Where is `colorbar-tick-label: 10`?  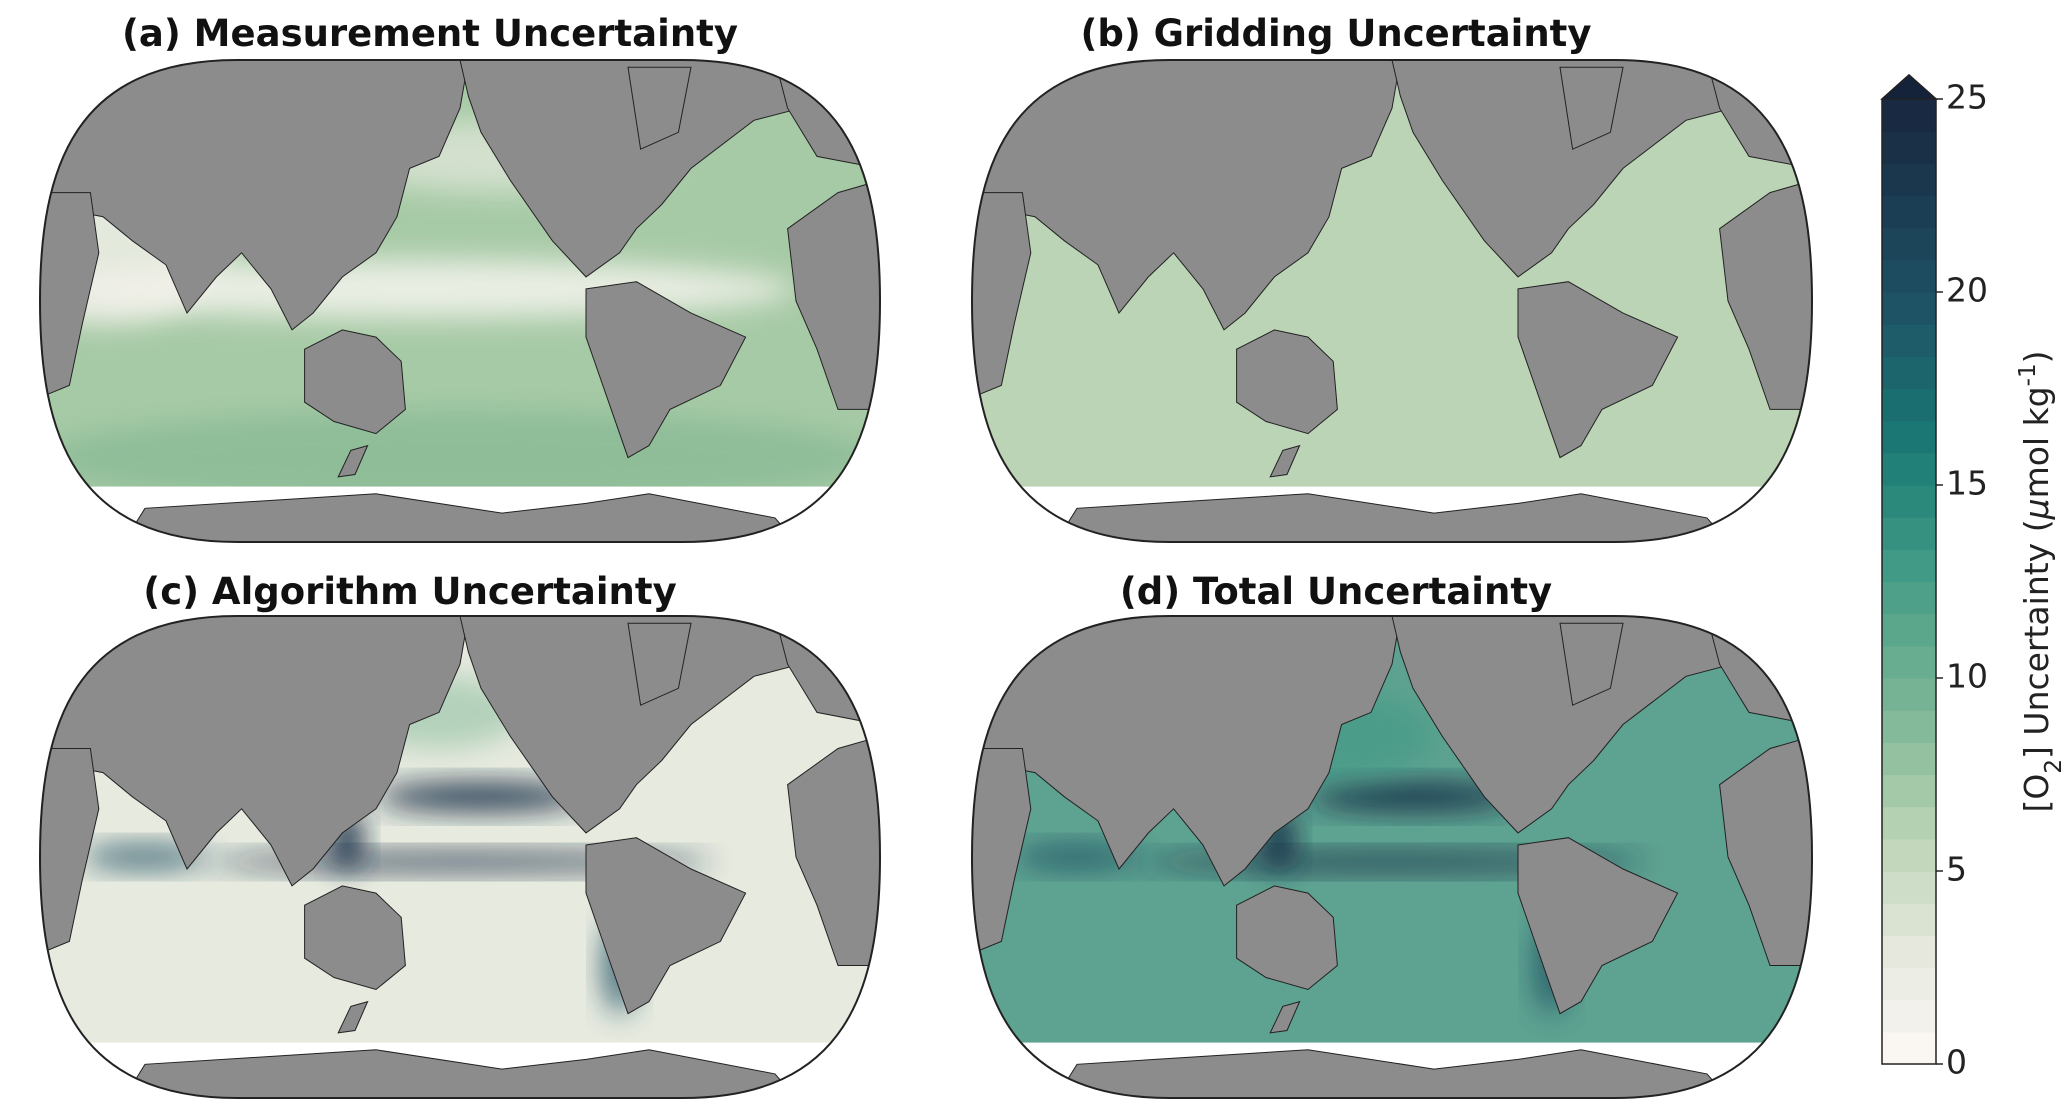 colorbar-tick-label: 10 is located at coordinates (1967, 676).